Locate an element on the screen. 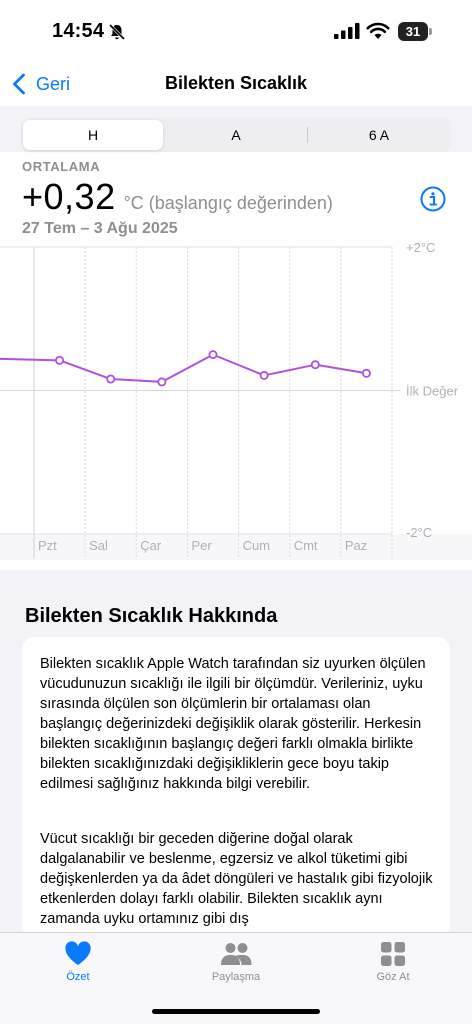  chart-tick-bottom: -2°C is located at coordinates (419, 532).